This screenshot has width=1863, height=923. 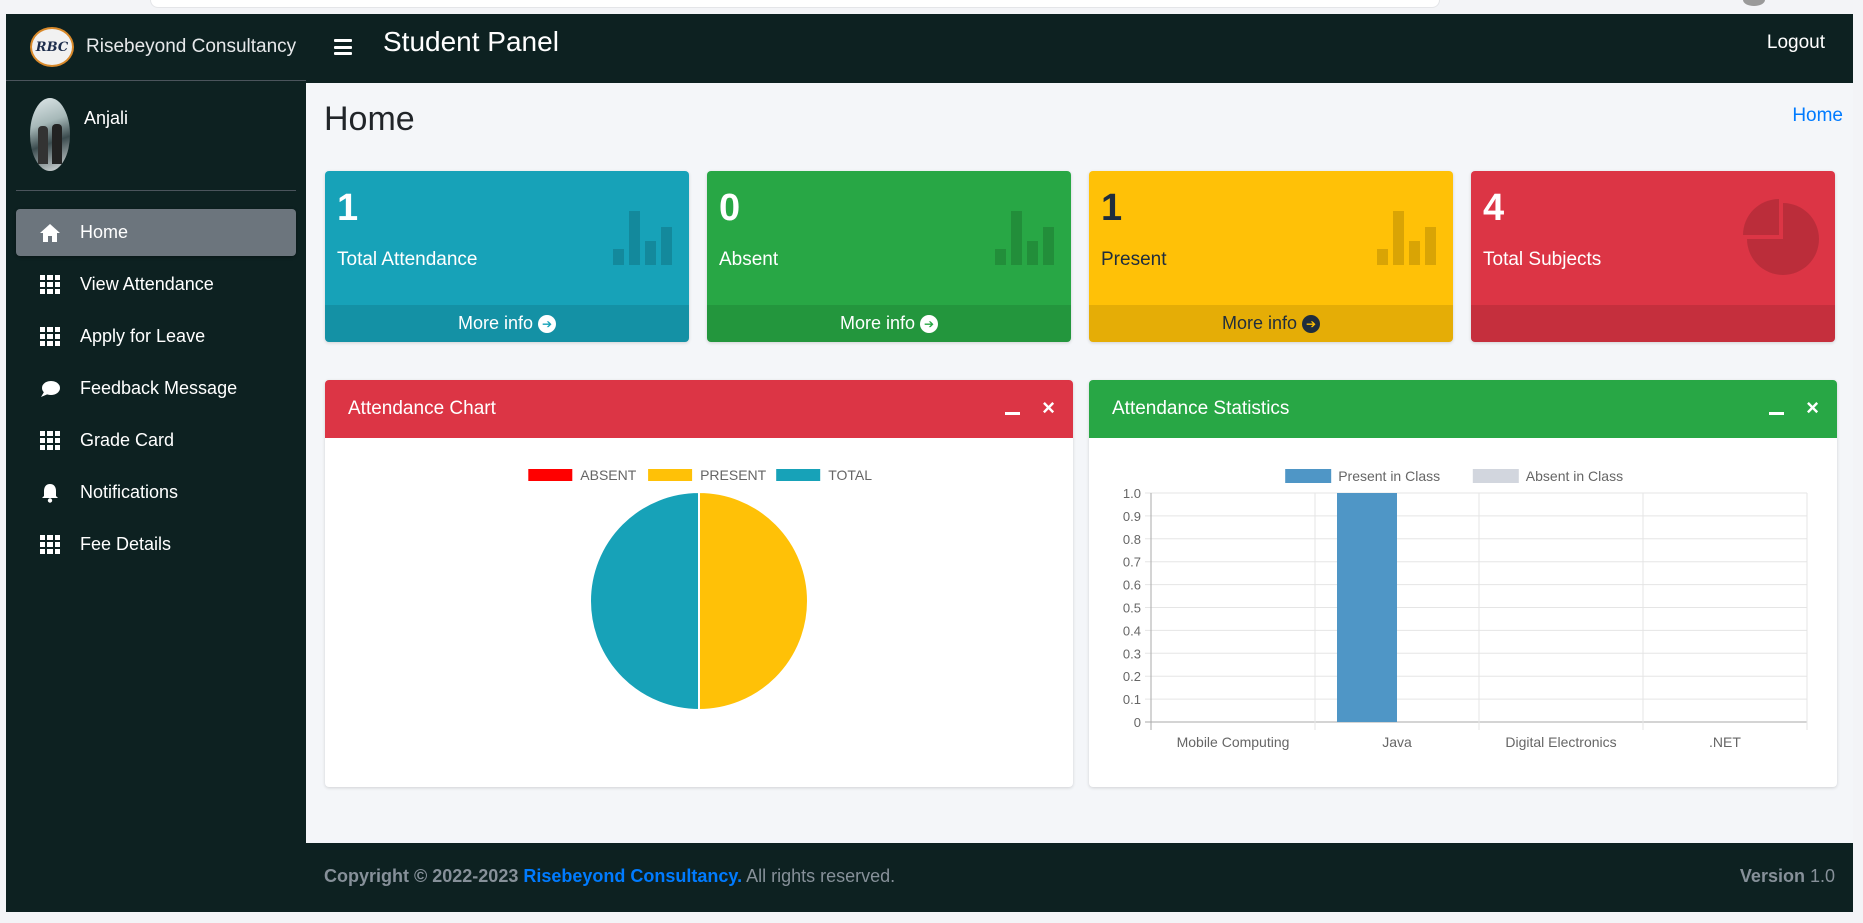 What do you see at coordinates (1653, 256) in the screenshot?
I see `stat-box-total-subjects: 4 Total Subjects` at bounding box center [1653, 256].